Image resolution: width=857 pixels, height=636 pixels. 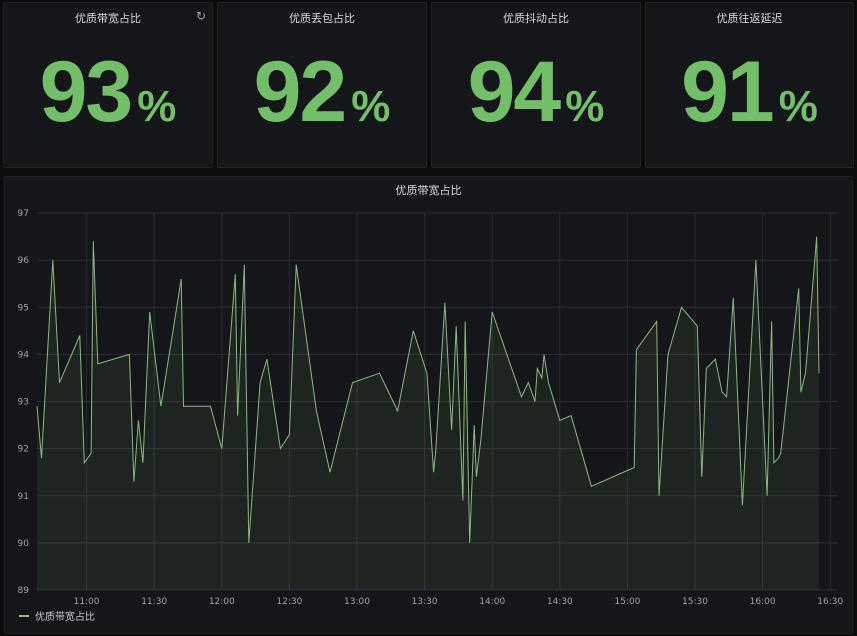 I want to click on stat-panel-jitter: 优质抖动占比 94%, so click(x=536, y=85).